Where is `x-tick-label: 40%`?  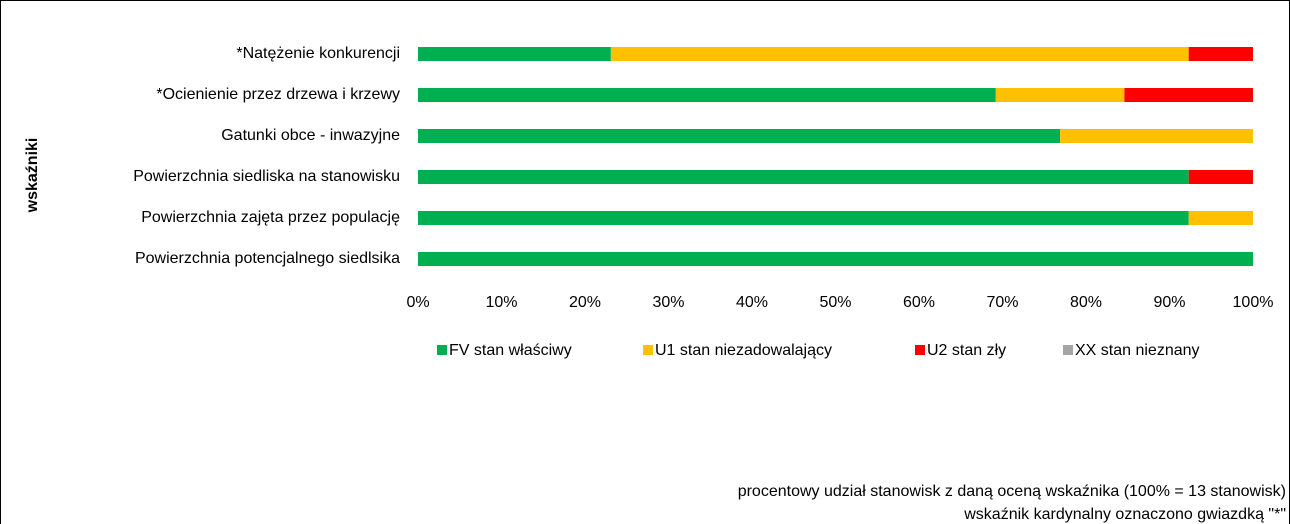
x-tick-label: 40% is located at coordinates (752, 302).